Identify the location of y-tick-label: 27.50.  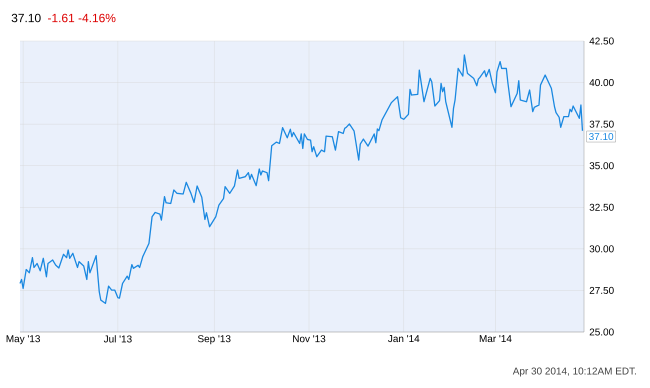
(602, 290).